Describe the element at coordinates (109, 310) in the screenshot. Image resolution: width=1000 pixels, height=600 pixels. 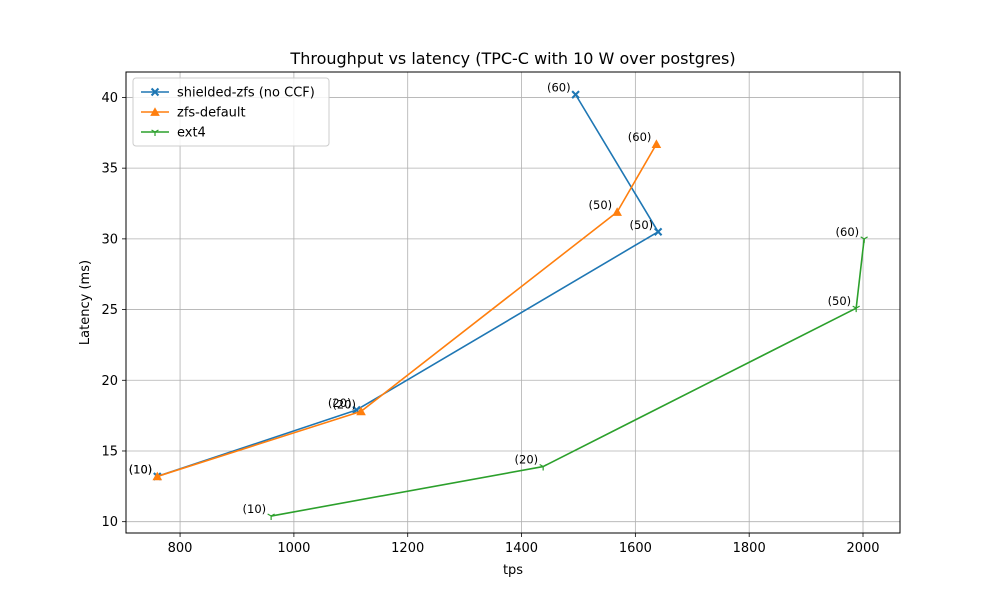
I see `y-tick-label: 25` at that location.